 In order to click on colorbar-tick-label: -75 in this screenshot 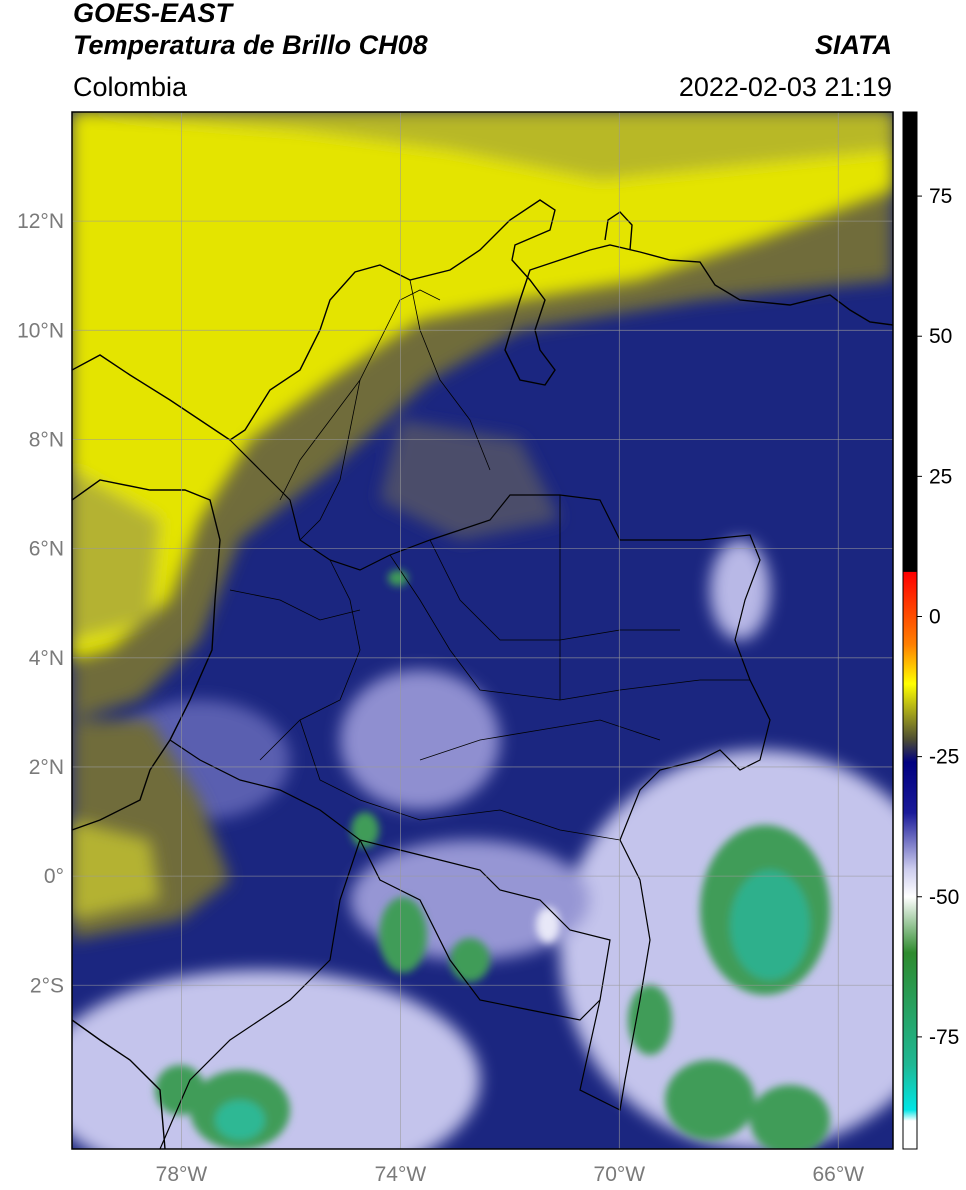, I will do `click(944, 1037)`.